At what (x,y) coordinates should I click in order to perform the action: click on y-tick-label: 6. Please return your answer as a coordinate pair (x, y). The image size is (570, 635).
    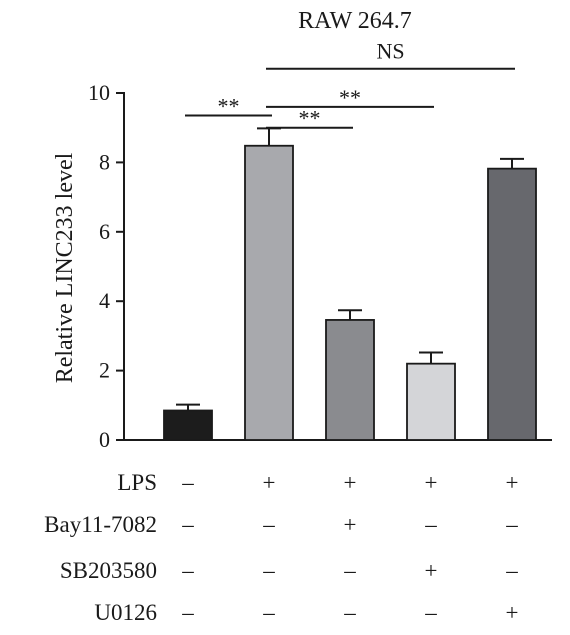
    Looking at the image, I should click on (104, 231).